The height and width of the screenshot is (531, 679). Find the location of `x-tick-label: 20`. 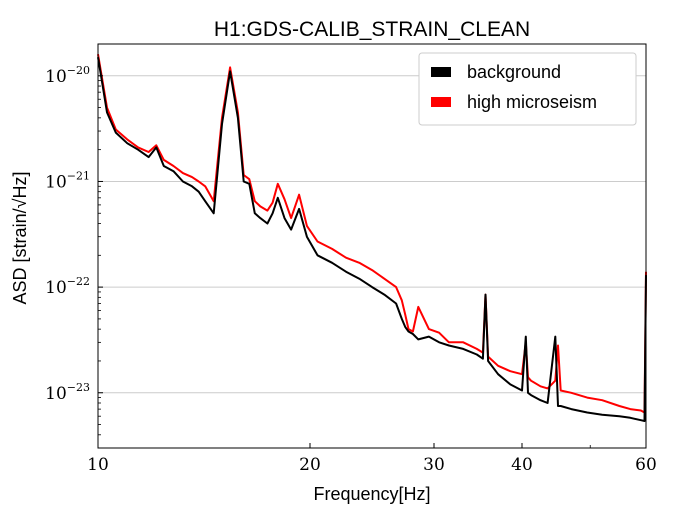

x-tick-label: 20 is located at coordinates (310, 465).